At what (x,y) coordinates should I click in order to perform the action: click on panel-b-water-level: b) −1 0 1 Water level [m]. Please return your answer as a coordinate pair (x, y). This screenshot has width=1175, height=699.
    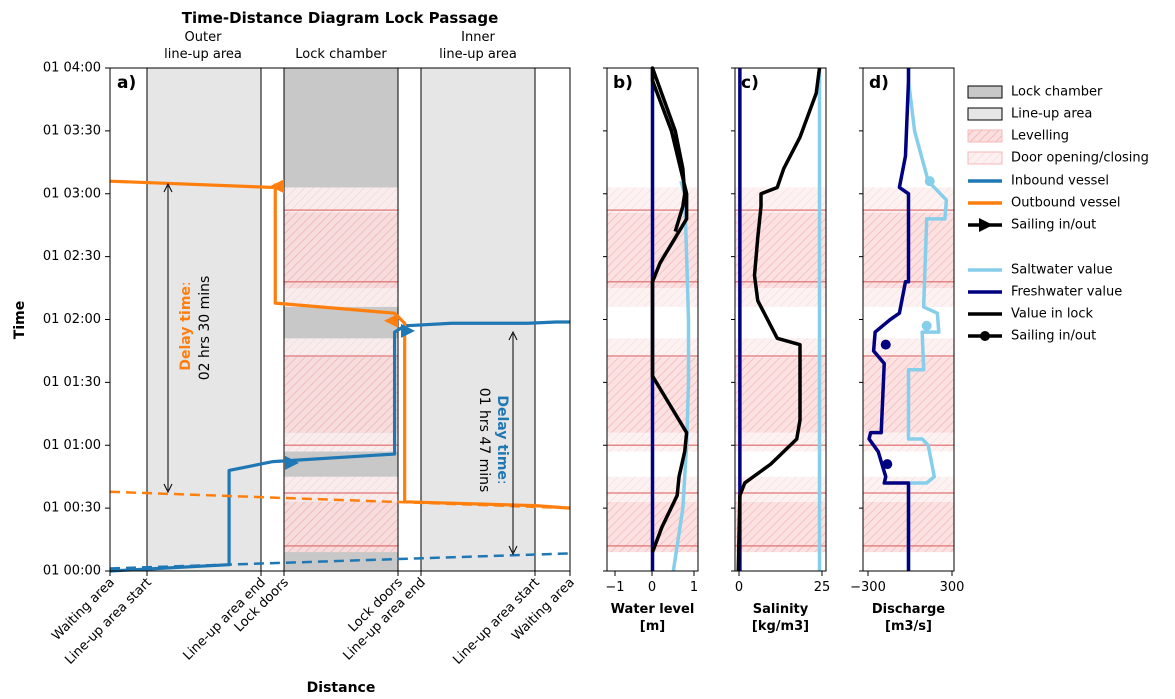
    Looking at the image, I should click on (651, 350).